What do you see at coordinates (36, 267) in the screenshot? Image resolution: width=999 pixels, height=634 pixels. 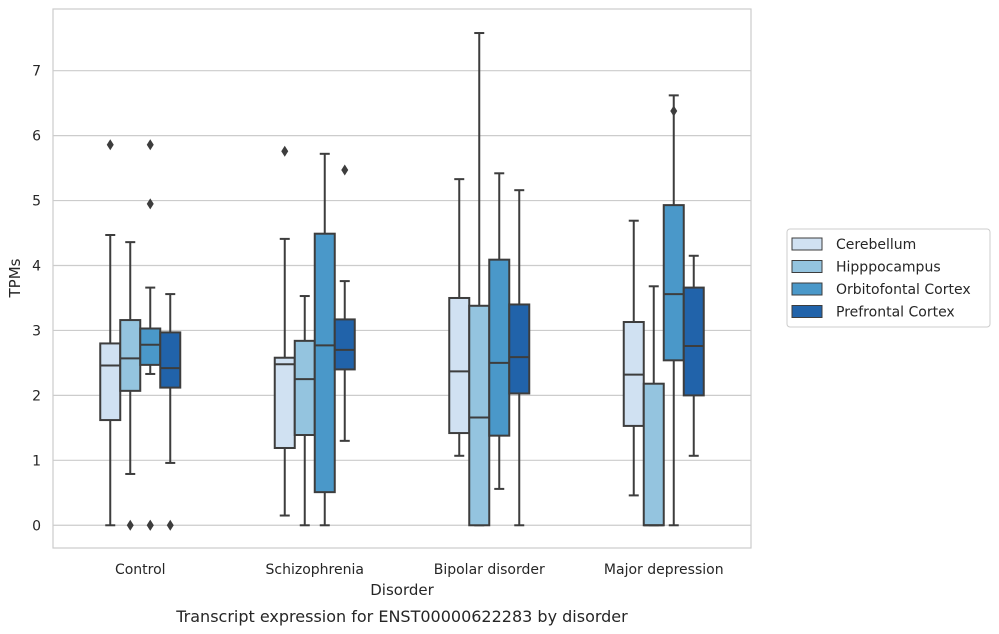 I see `y-tick-label: 4` at bounding box center [36, 267].